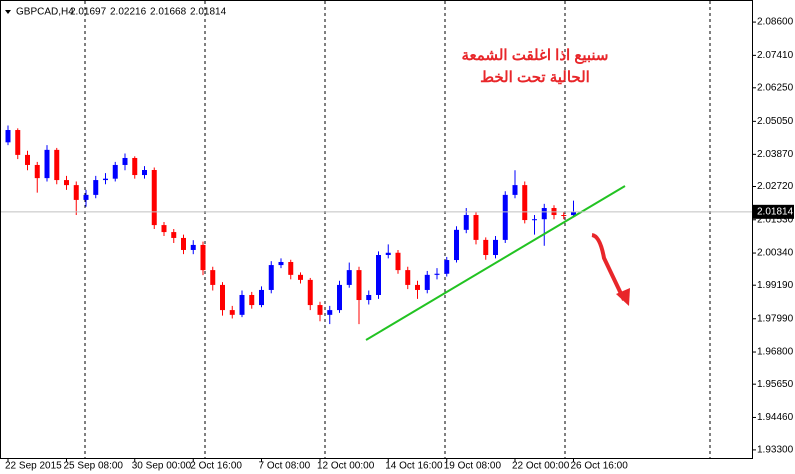  I want to click on y-tick-label: 2.01530, so click(775, 219).